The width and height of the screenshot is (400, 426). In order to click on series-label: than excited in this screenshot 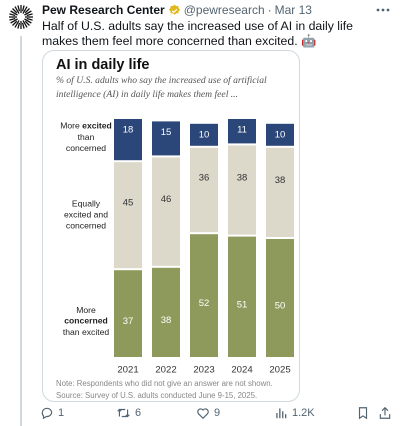, I will do `click(86, 332)`.